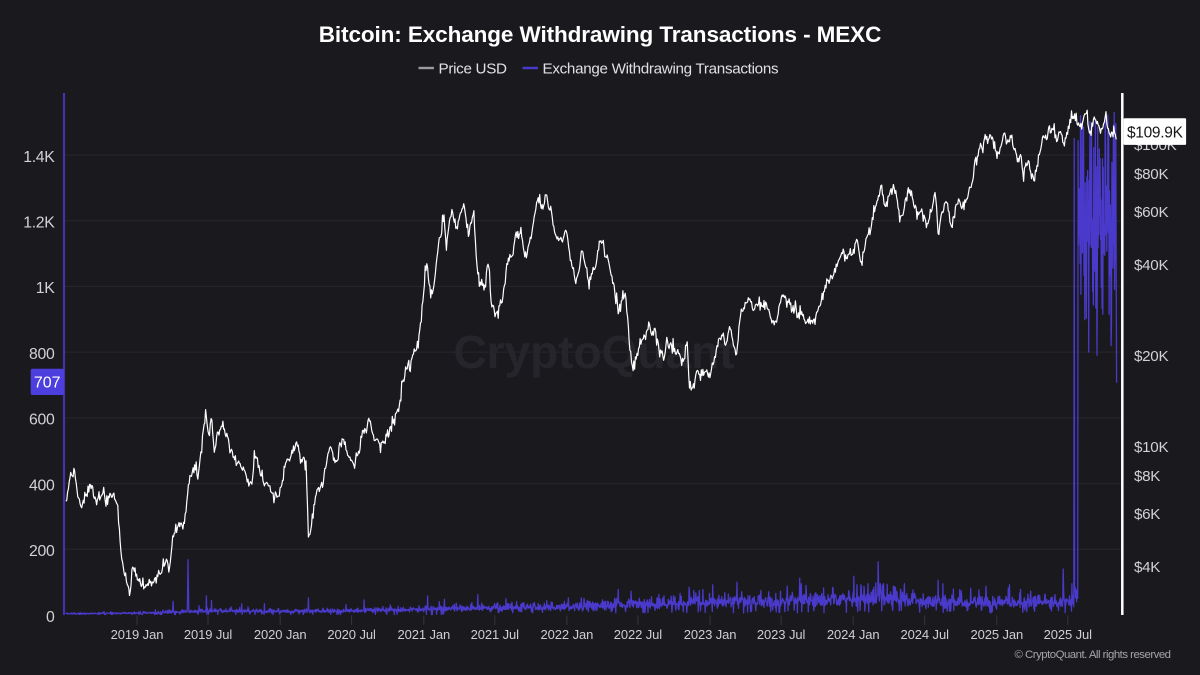  What do you see at coordinates (423, 634) in the screenshot?
I see `svg-text: 2021 Jan` at bounding box center [423, 634].